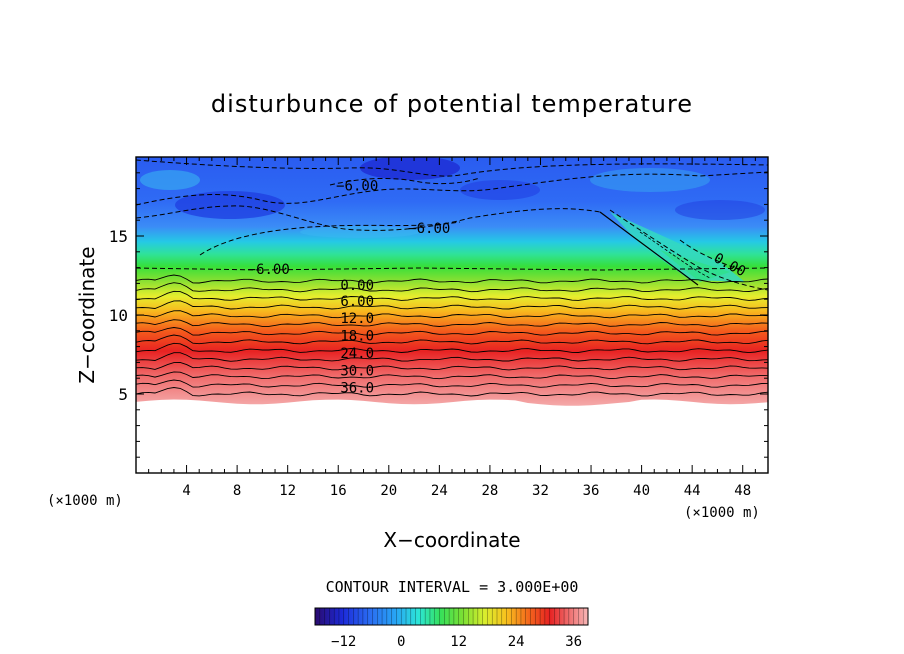 Image resolution: width=904 pixels, height=654 pixels. What do you see at coordinates (87, 314) in the screenshot?
I see `y-axis-label: Z−coordinate` at bounding box center [87, 314].